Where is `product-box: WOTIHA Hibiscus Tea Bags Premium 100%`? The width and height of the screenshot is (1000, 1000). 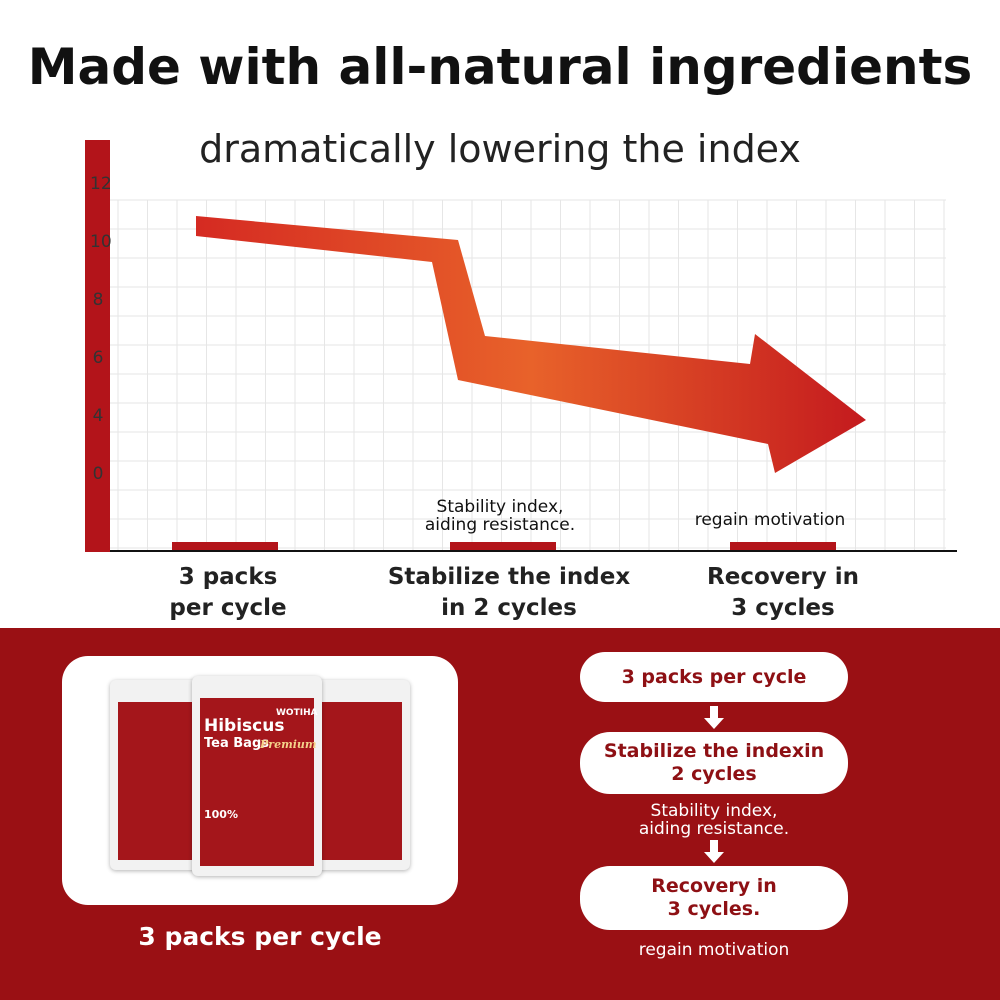
product-box: WOTIHA Hibiscus Tea Bags Premium 100% is located at coordinates (260, 780).